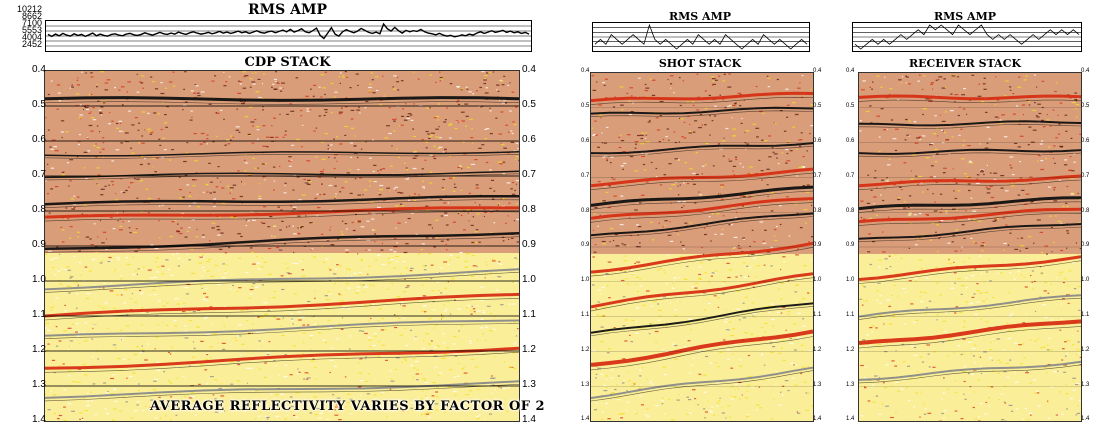  Describe the element at coordinates (817, 175) in the screenshot. I see `time-tick-label: 0.7` at that location.